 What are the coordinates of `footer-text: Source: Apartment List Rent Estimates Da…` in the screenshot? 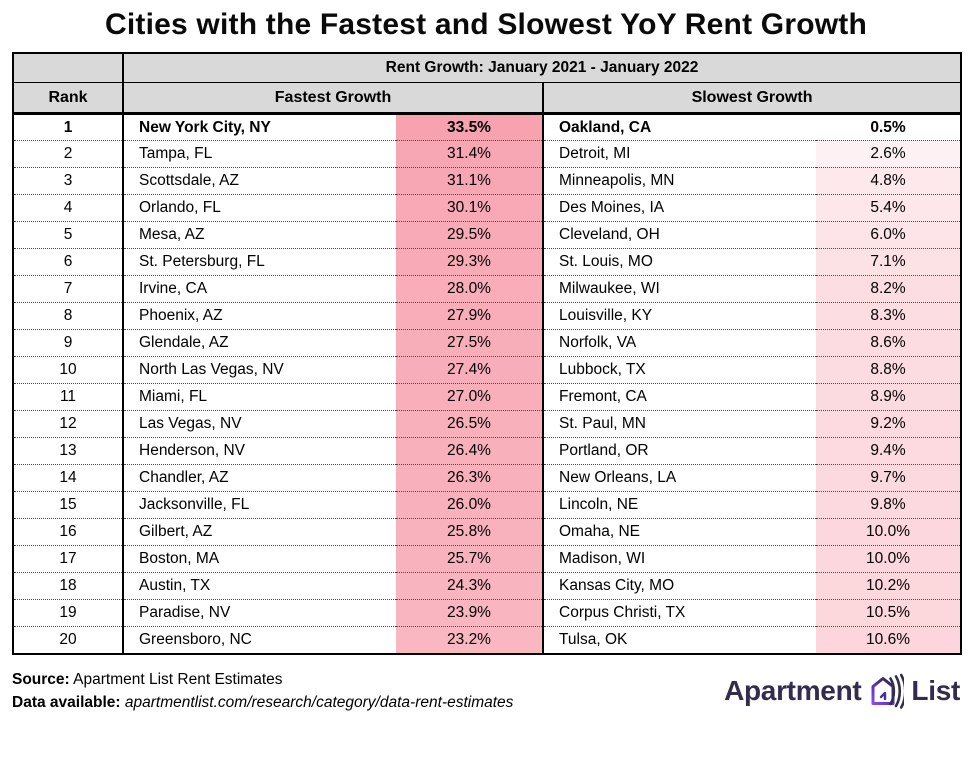 It's located at (262, 691).